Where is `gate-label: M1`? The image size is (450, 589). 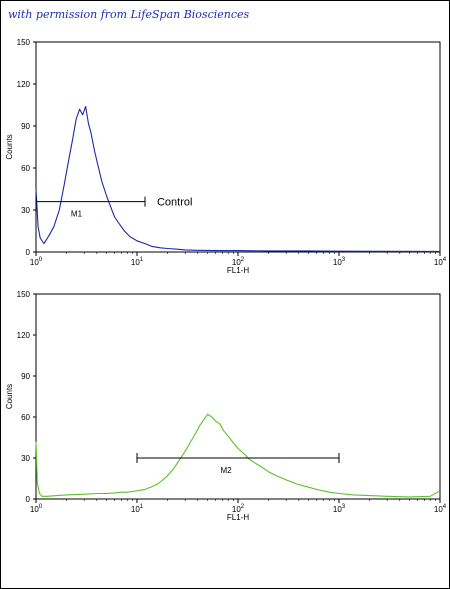 gate-label: M1 is located at coordinates (77, 214).